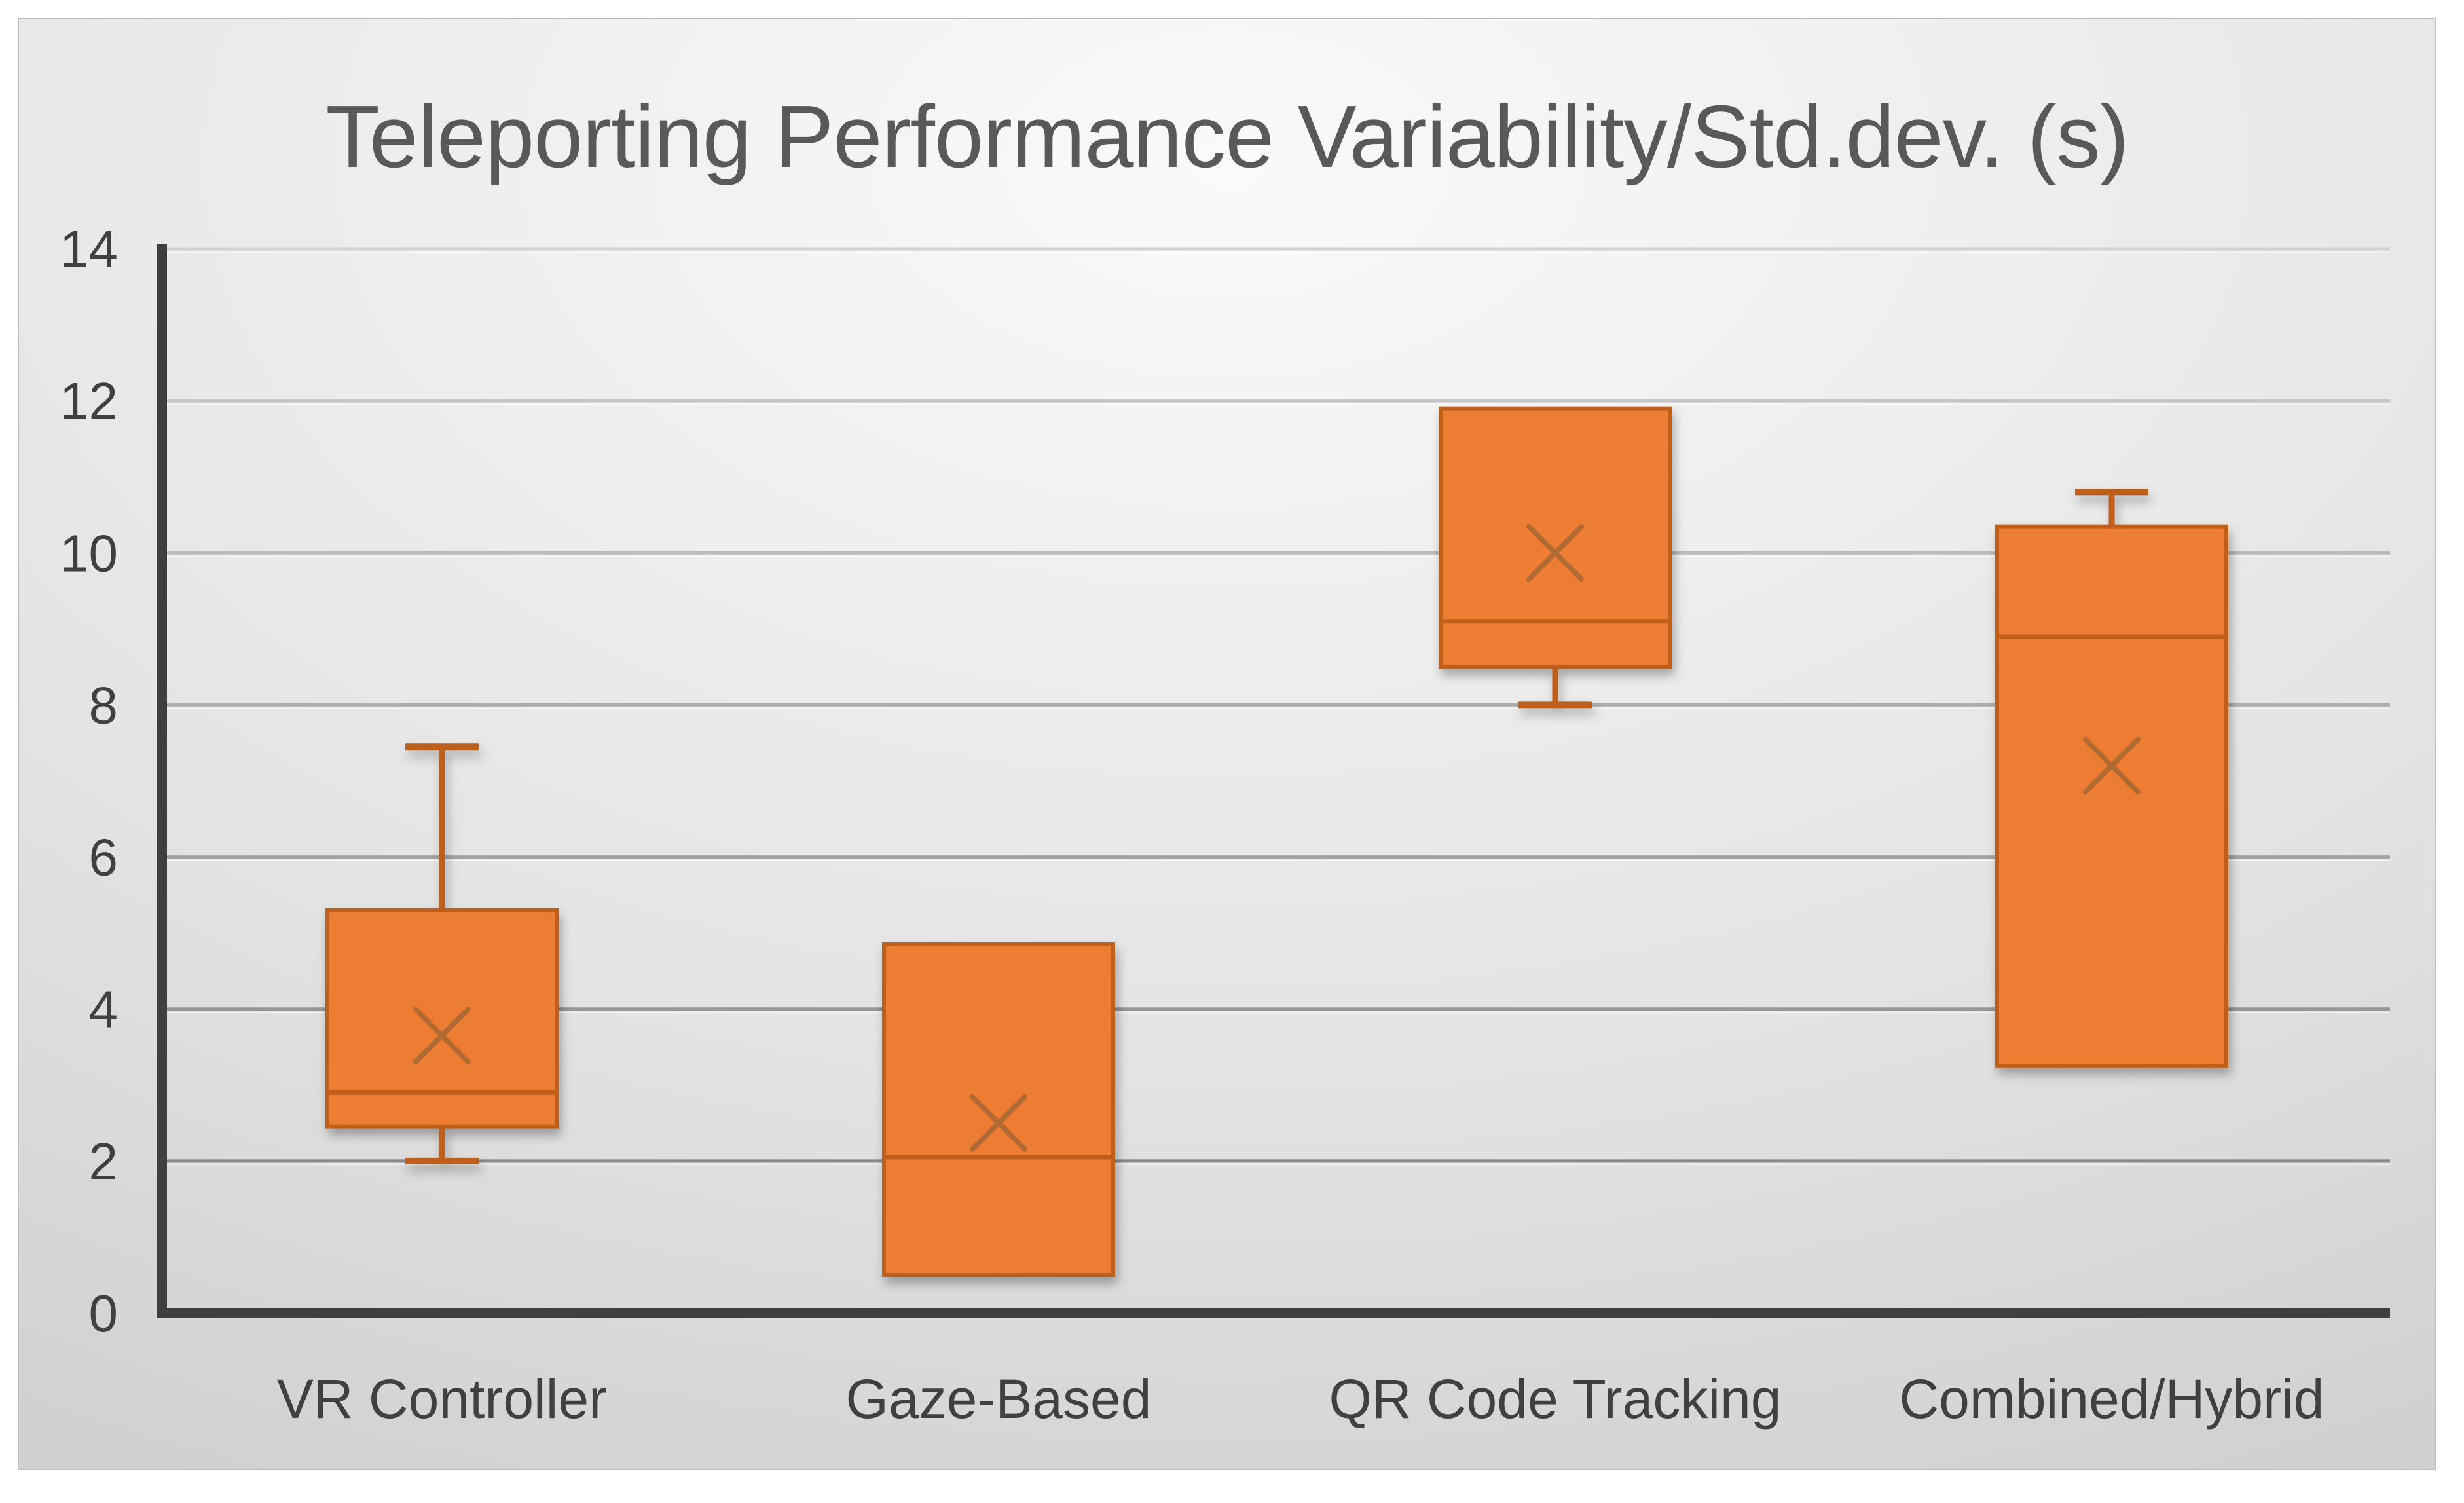  I want to click on box-rect-qr-code-tracking, so click(1555, 537).